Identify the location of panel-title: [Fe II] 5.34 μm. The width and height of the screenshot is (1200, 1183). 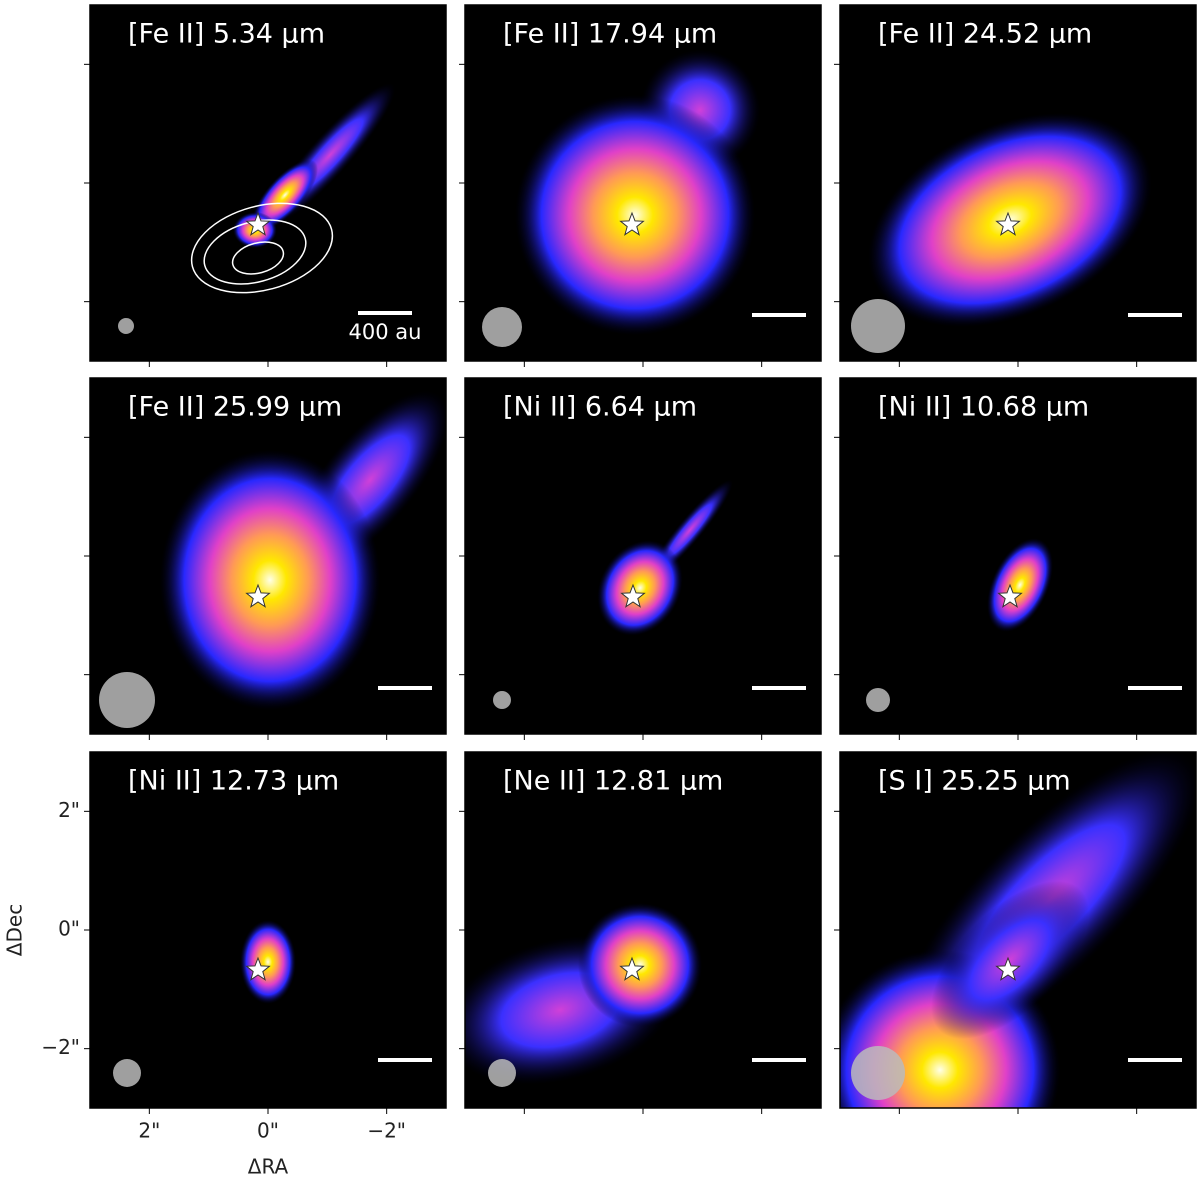
(226, 34).